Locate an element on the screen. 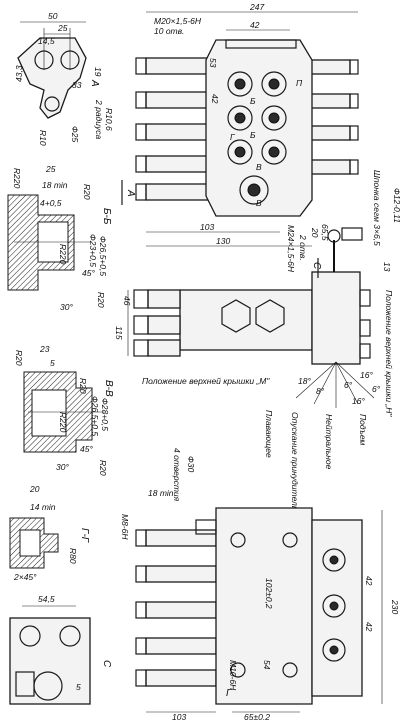 This screenshot has height=720, width=414. dim-4-otv: 4 отверстия is located at coordinates (177, 475).